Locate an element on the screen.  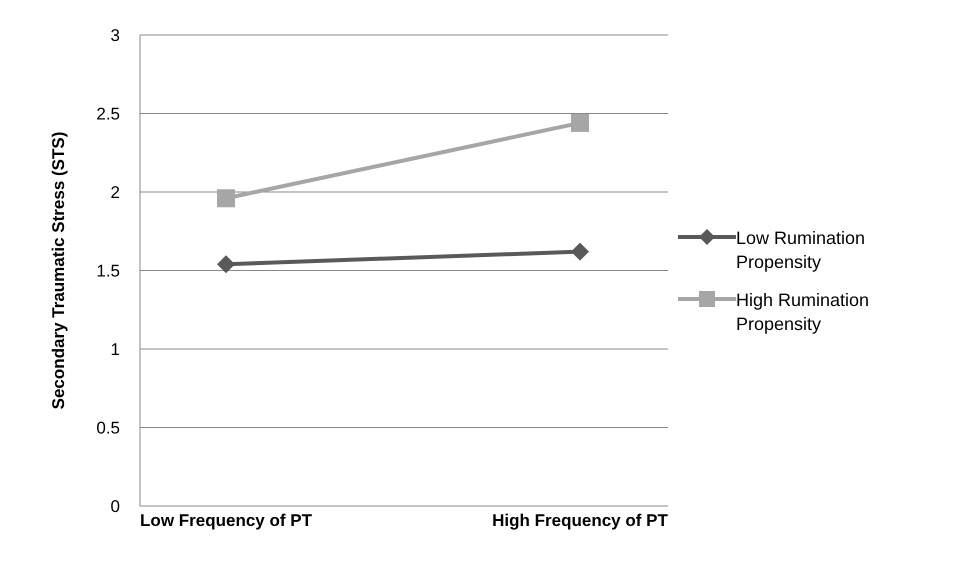
y-tick-label: 3 is located at coordinates (115, 36).